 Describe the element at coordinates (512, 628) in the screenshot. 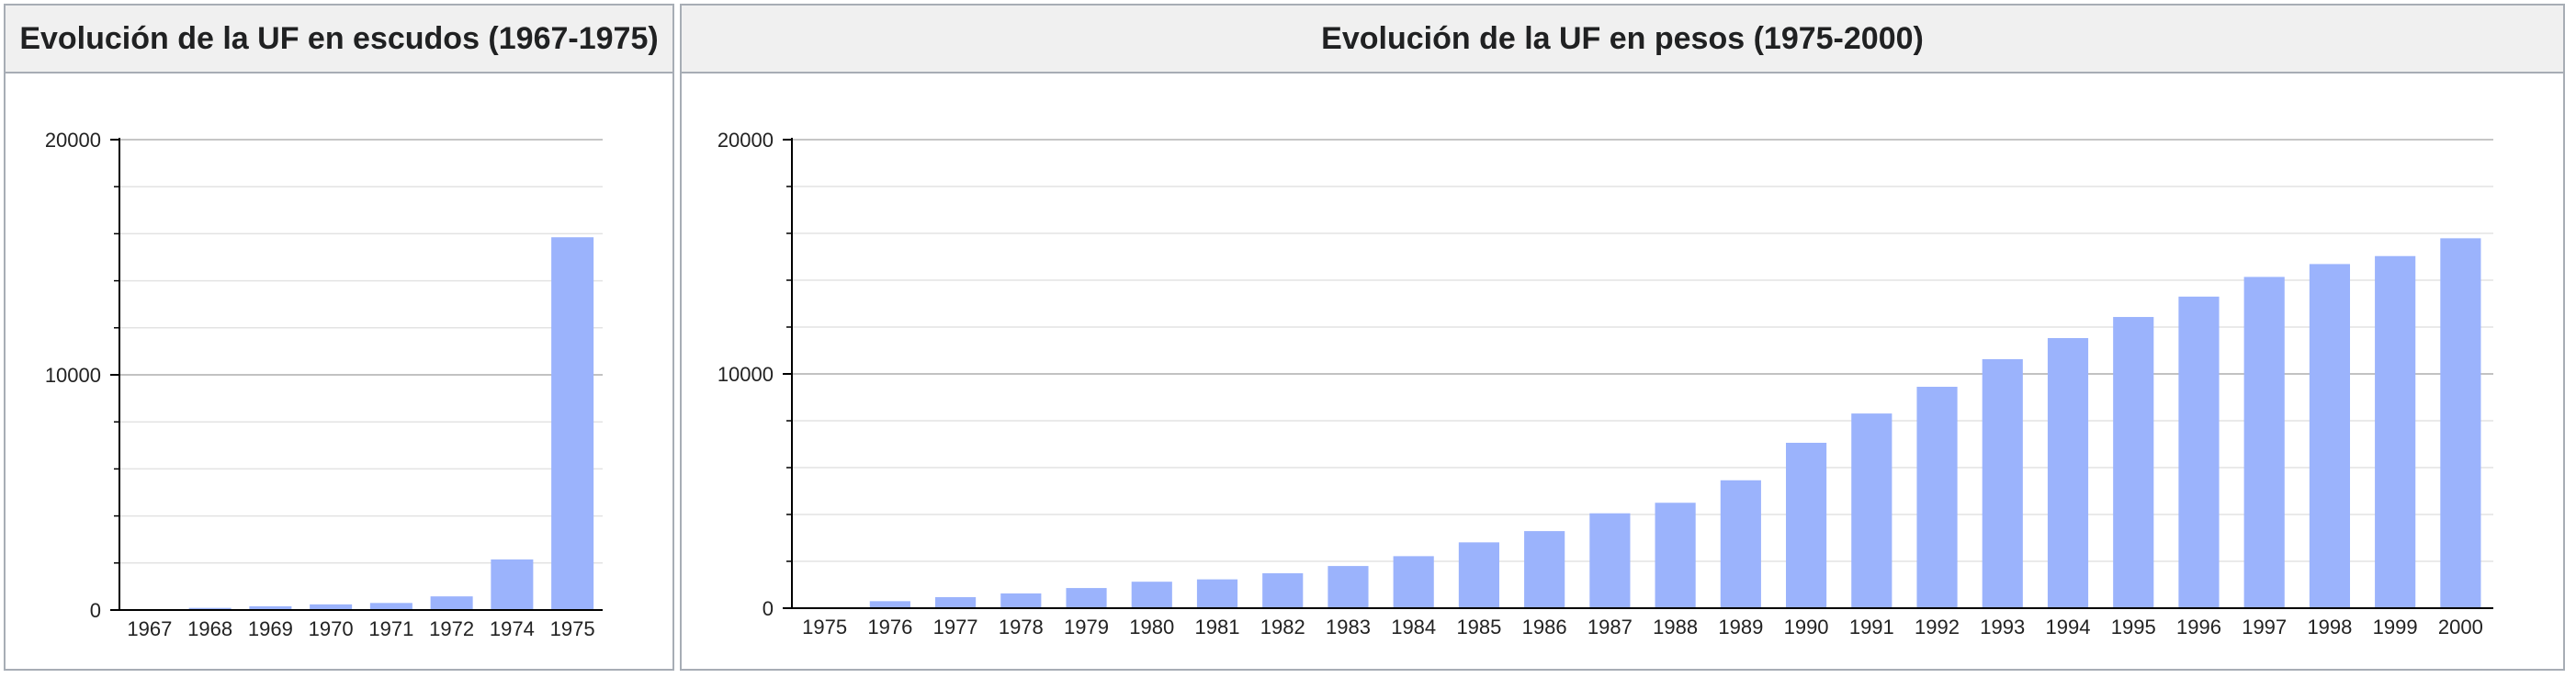

I see `x-tick-label: 1974` at that location.